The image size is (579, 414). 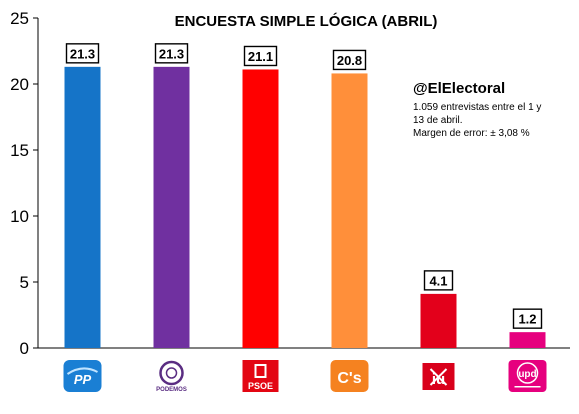 What do you see at coordinates (19, 84) in the screenshot?
I see `y-tick-label: 20` at bounding box center [19, 84].